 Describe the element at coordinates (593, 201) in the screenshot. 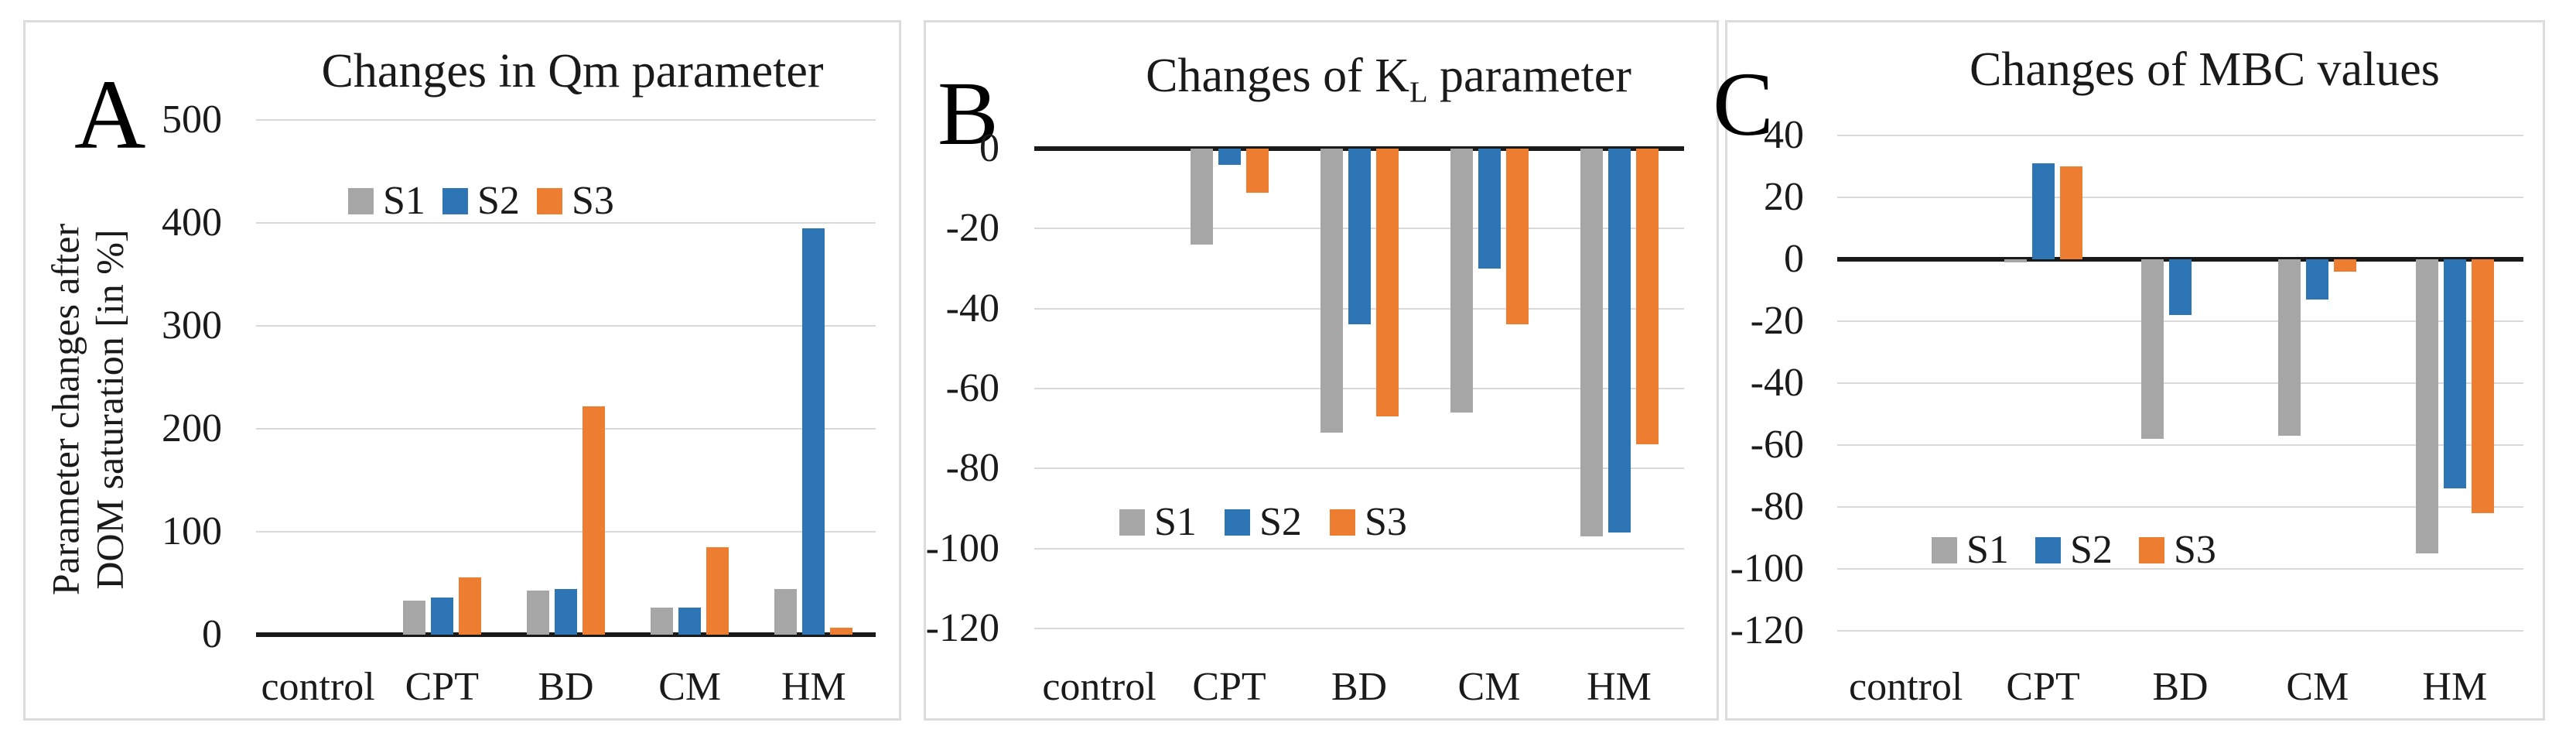

I see `legend-label-s3-a: S3` at that location.